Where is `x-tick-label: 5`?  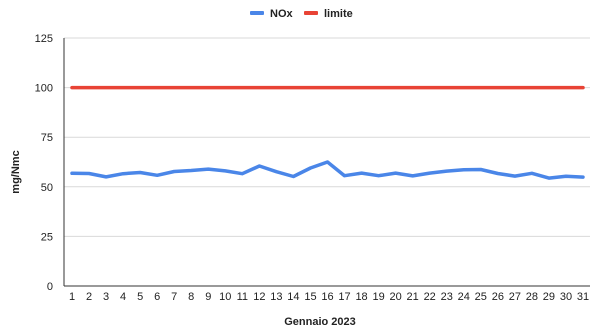 x-tick-label: 5 is located at coordinates (140, 297).